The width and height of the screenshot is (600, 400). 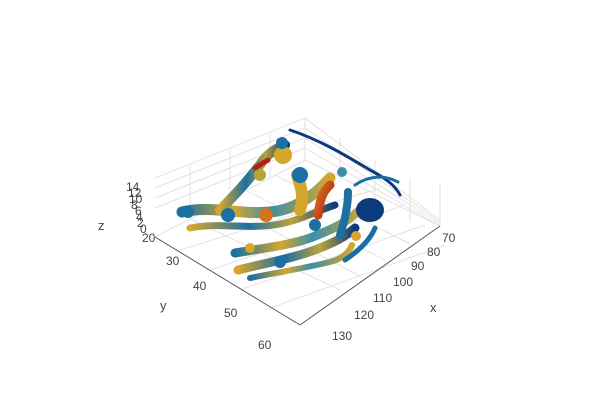 What do you see at coordinates (434, 252) in the screenshot?
I see `x-tick: 80` at bounding box center [434, 252].